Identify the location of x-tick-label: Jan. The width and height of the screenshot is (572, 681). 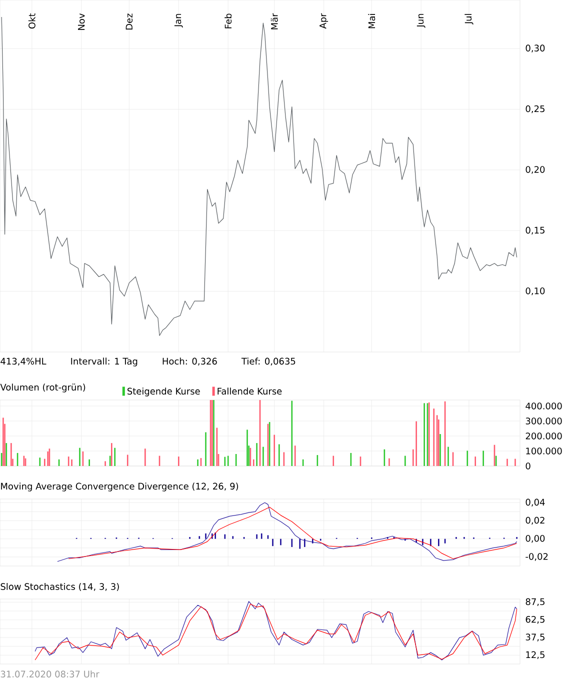
(178, 21).